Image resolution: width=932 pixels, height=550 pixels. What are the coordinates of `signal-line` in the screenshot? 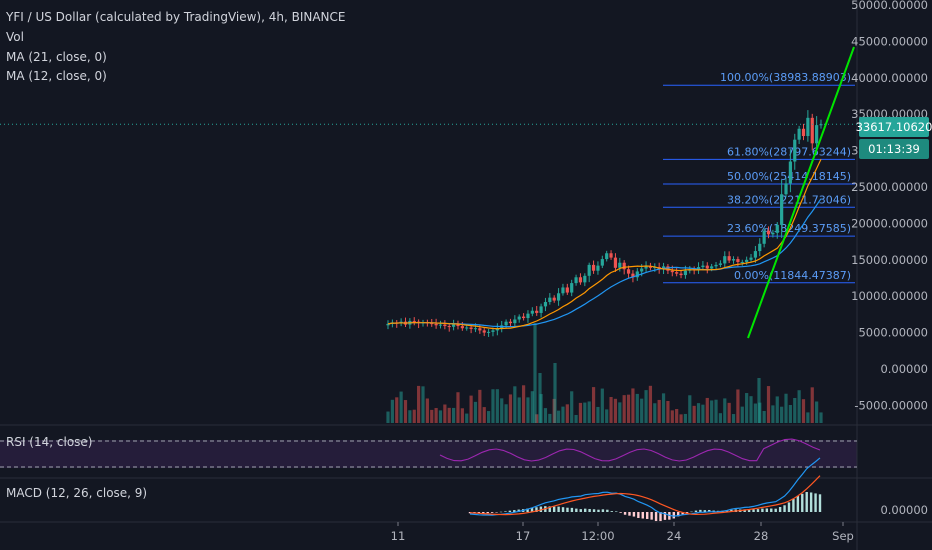 It's located at (645, 495).